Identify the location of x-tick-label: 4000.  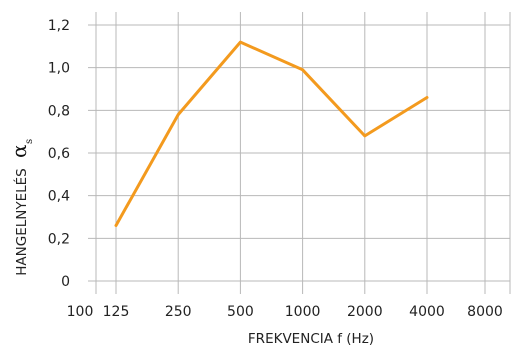
(427, 312).